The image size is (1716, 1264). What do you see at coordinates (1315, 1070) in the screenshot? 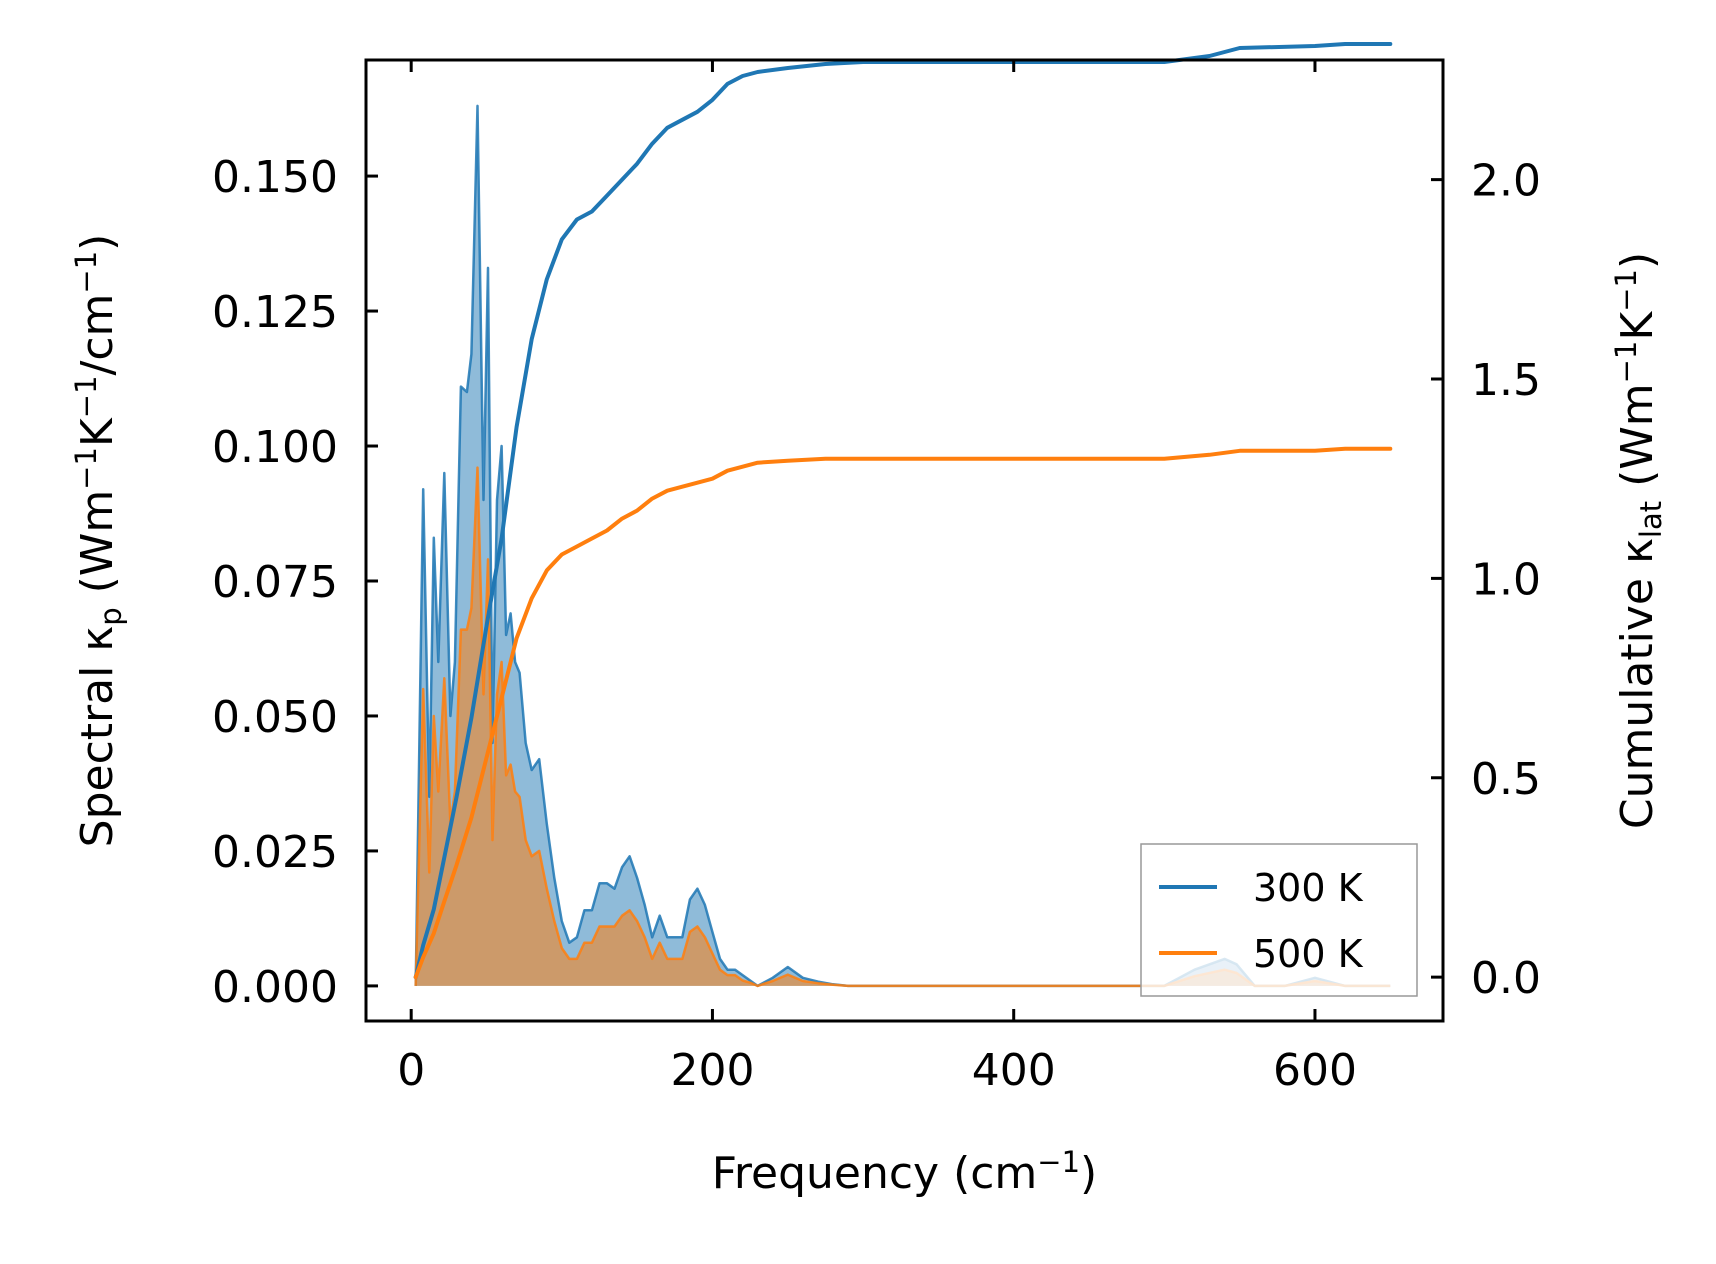
I see `x-tick-label: 600` at bounding box center [1315, 1070].